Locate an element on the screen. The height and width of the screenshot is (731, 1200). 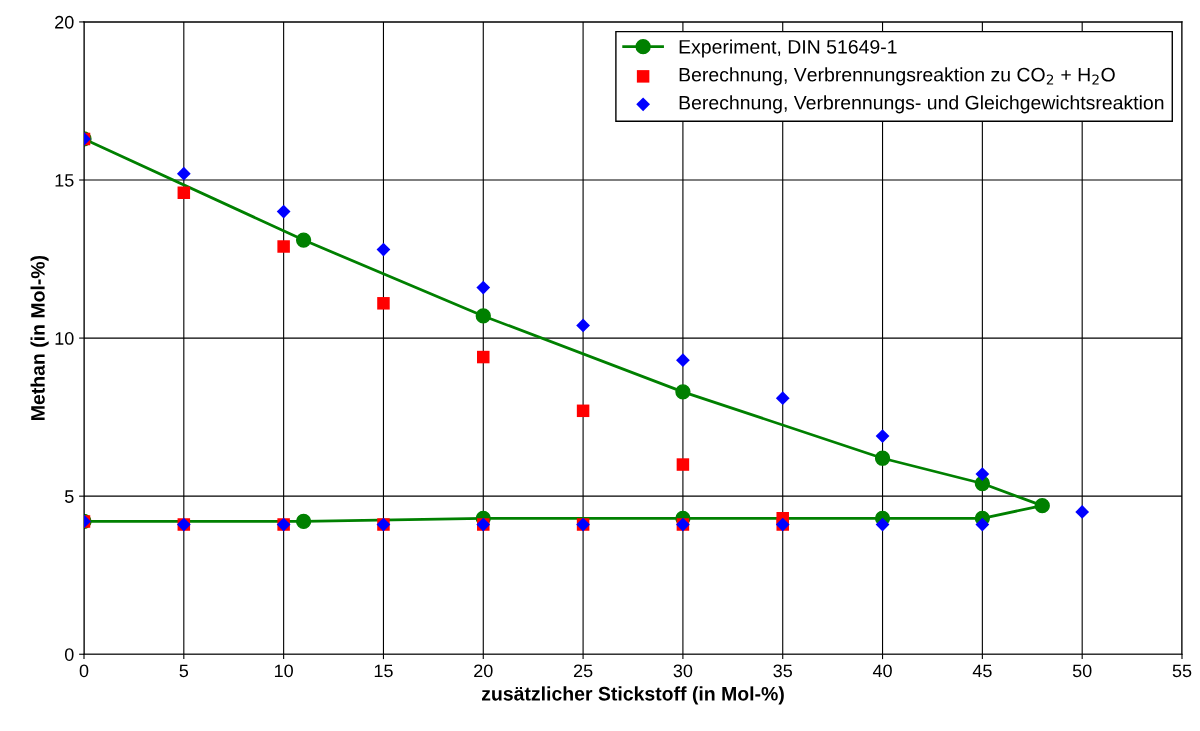
x-tick-label: 20 is located at coordinates (483, 671).